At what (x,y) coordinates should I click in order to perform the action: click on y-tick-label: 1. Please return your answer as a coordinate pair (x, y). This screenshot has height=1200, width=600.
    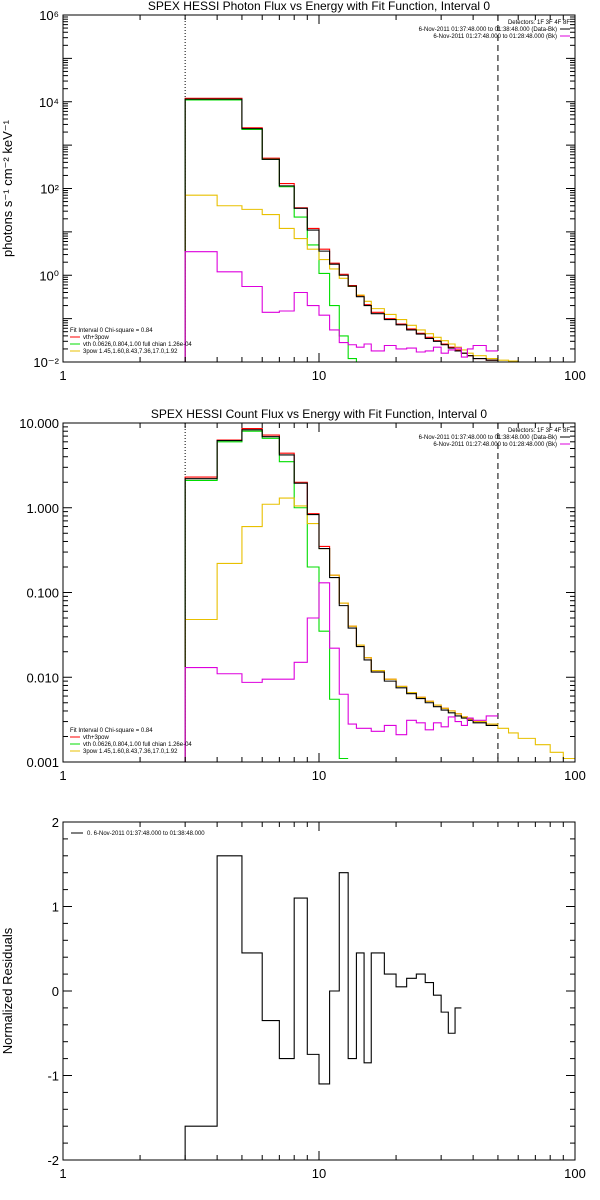
    Looking at the image, I should click on (55, 907).